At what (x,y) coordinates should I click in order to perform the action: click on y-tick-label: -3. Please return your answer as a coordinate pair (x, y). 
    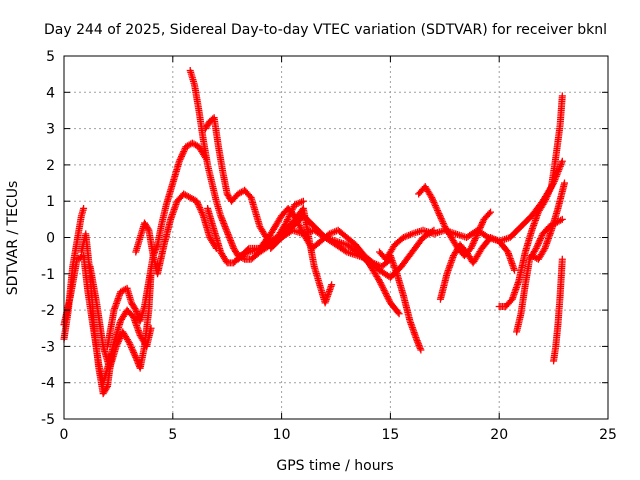
    Looking at the image, I should click on (48, 347).